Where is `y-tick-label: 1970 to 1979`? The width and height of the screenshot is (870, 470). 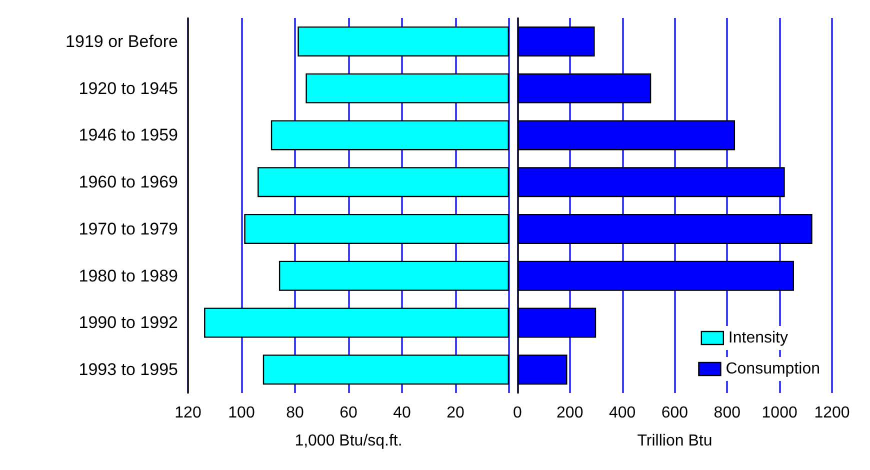 y-tick-label: 1970 to 1979 is located at coordinates (128, 228).